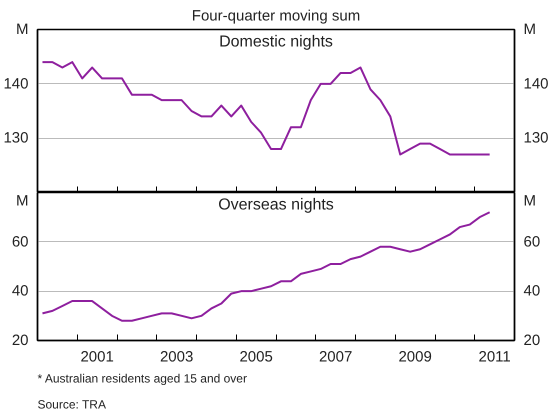 This screenshot has width=555, height=420. What do you see at coordinates (20, 241) in the screenshot?
I see `y-tick-label: 60` at bounding box center [20, 241].